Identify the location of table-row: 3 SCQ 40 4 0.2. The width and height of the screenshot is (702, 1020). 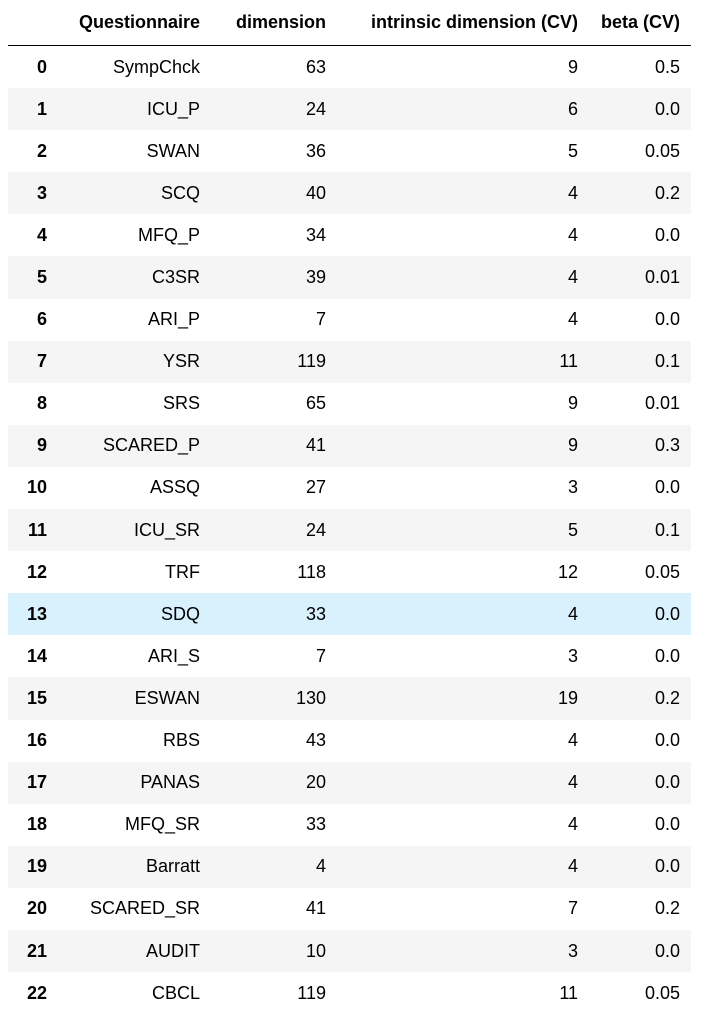
(349, 193).